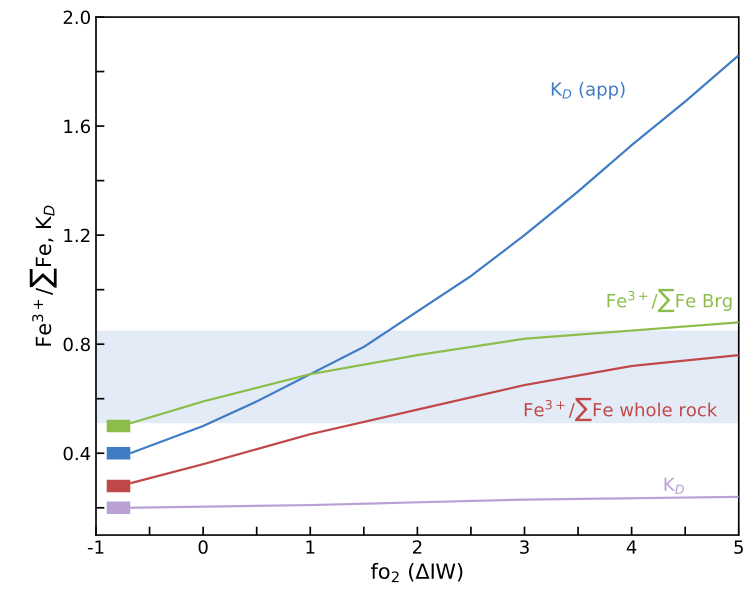 This screenshot has width=750, height=608. I want to click on y-tick-label: 0.8, so click(77, 345).